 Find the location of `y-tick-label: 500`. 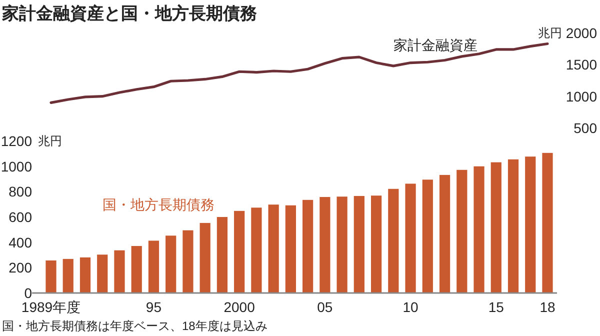

y-tick-label: 500 is located at coordinates (586, 128).